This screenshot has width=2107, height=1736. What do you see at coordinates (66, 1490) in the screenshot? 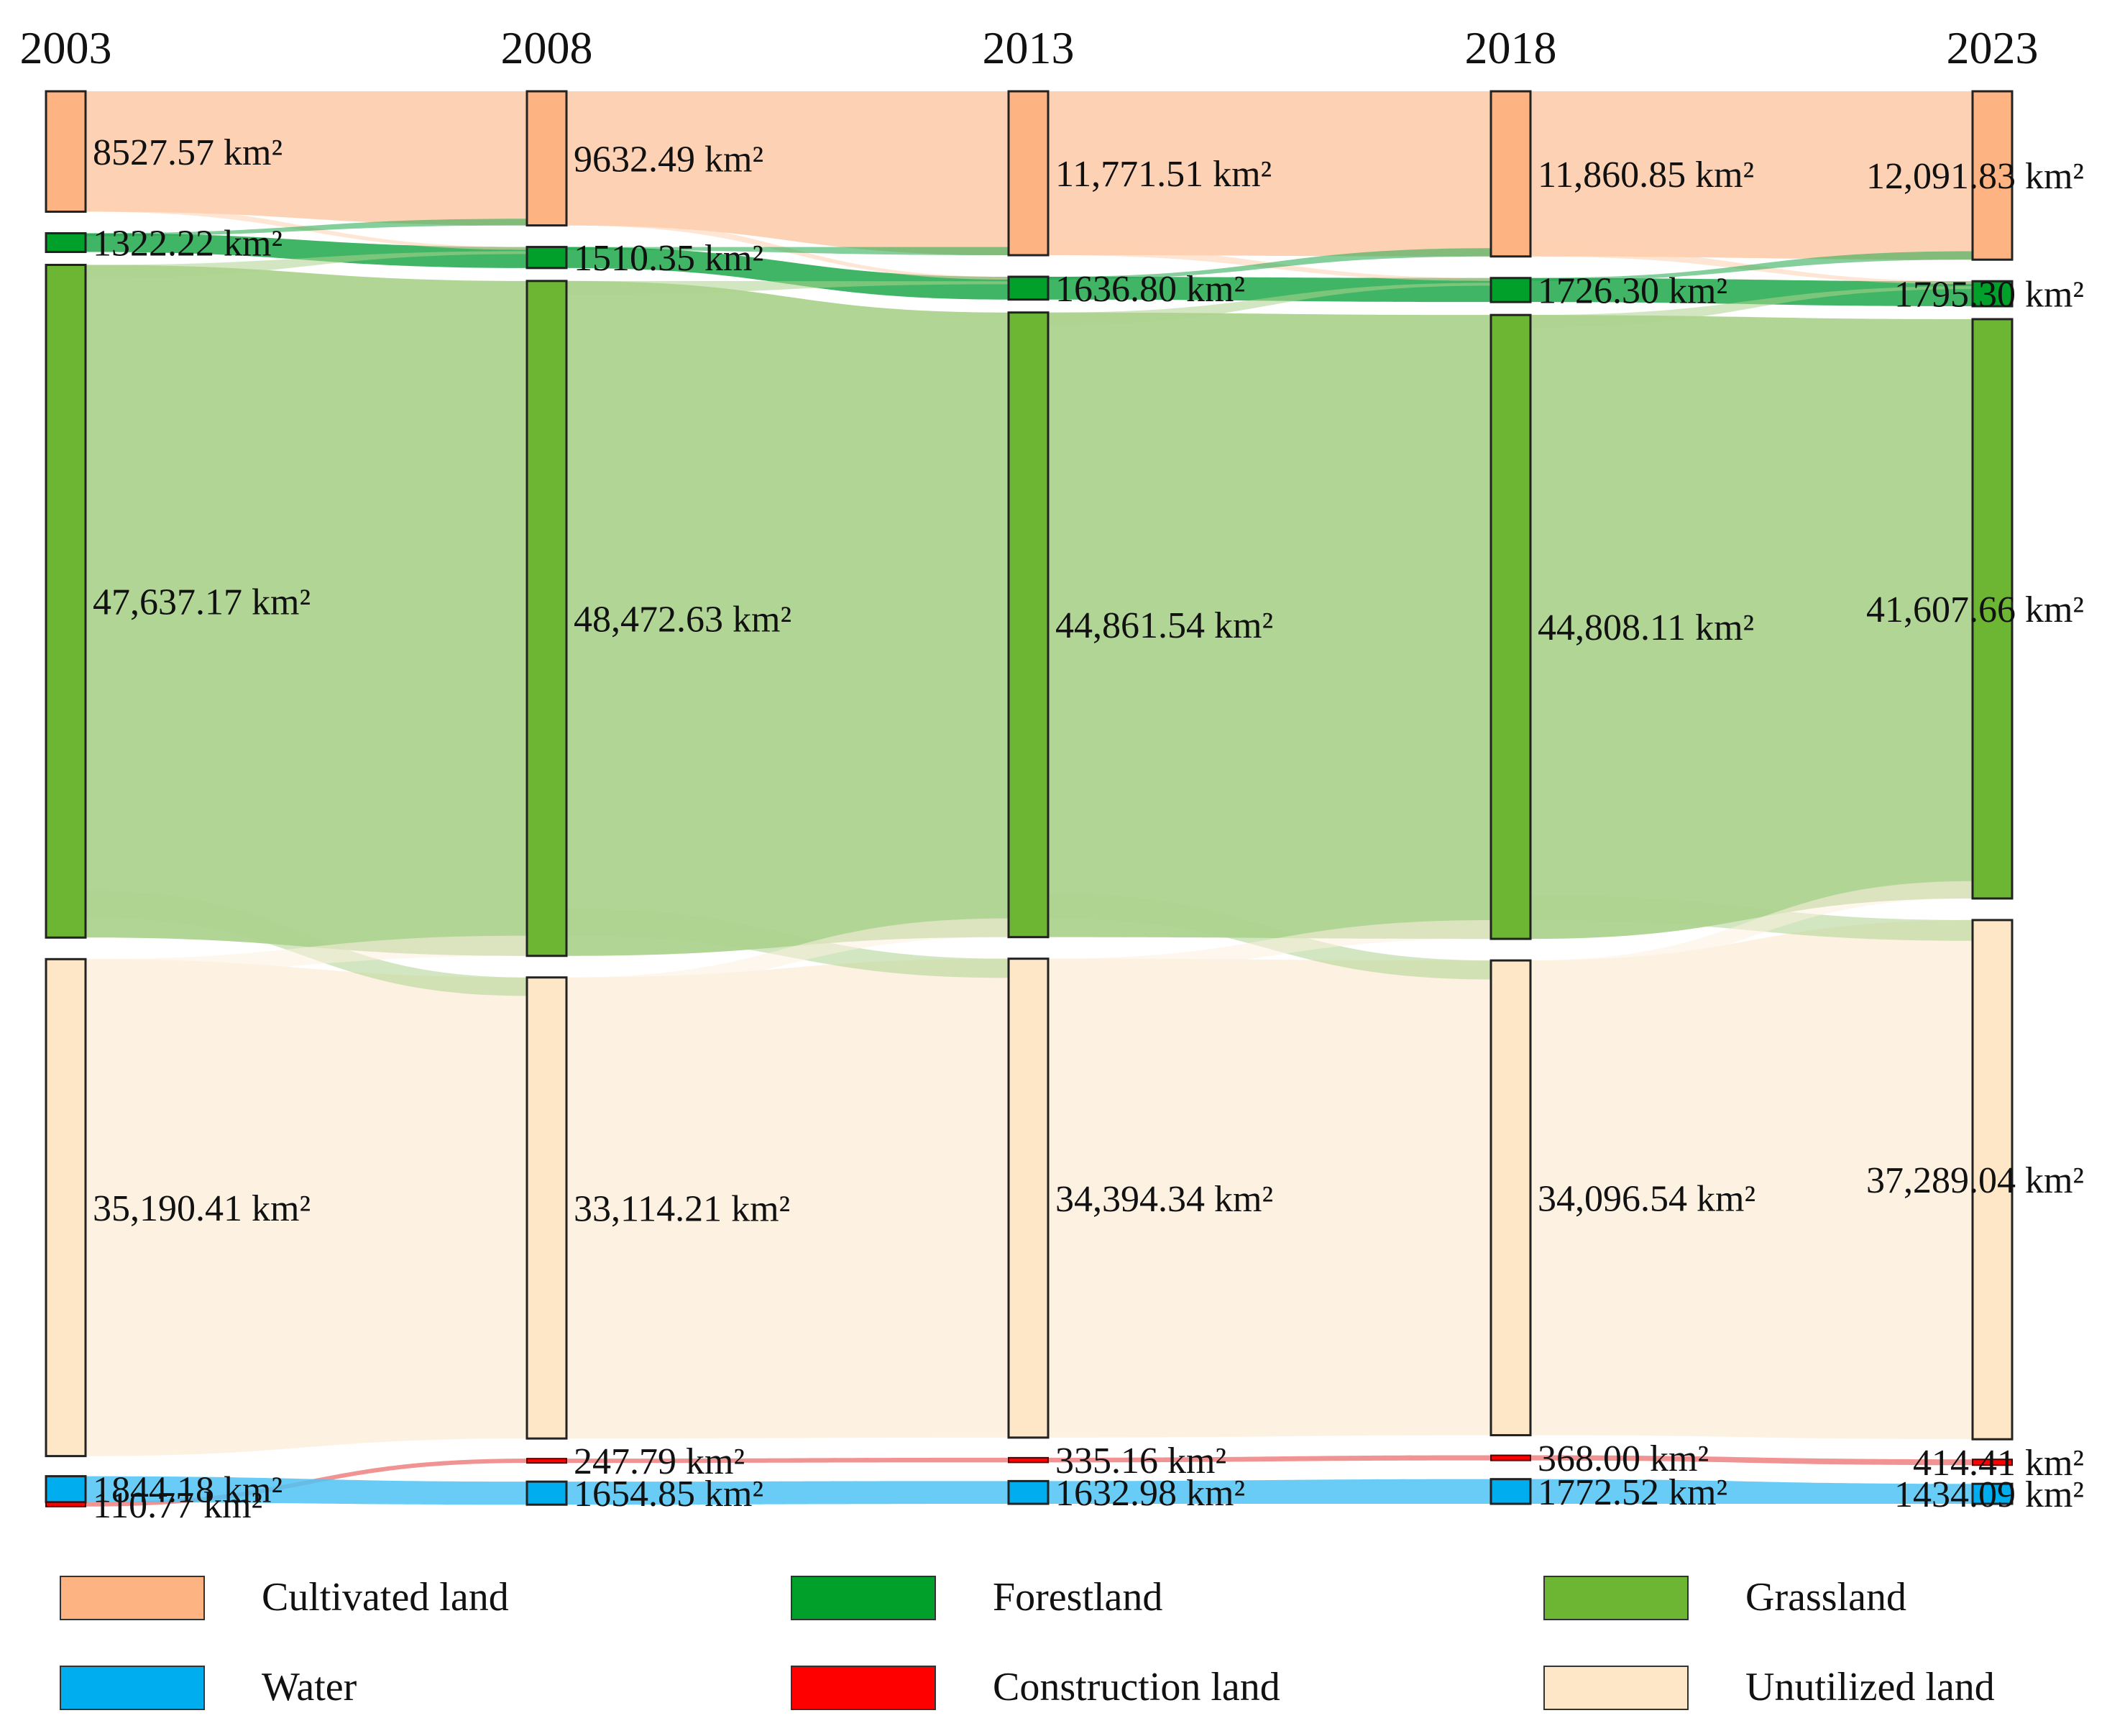
I see `node-water-2003` at bounding box center [66, 1490].